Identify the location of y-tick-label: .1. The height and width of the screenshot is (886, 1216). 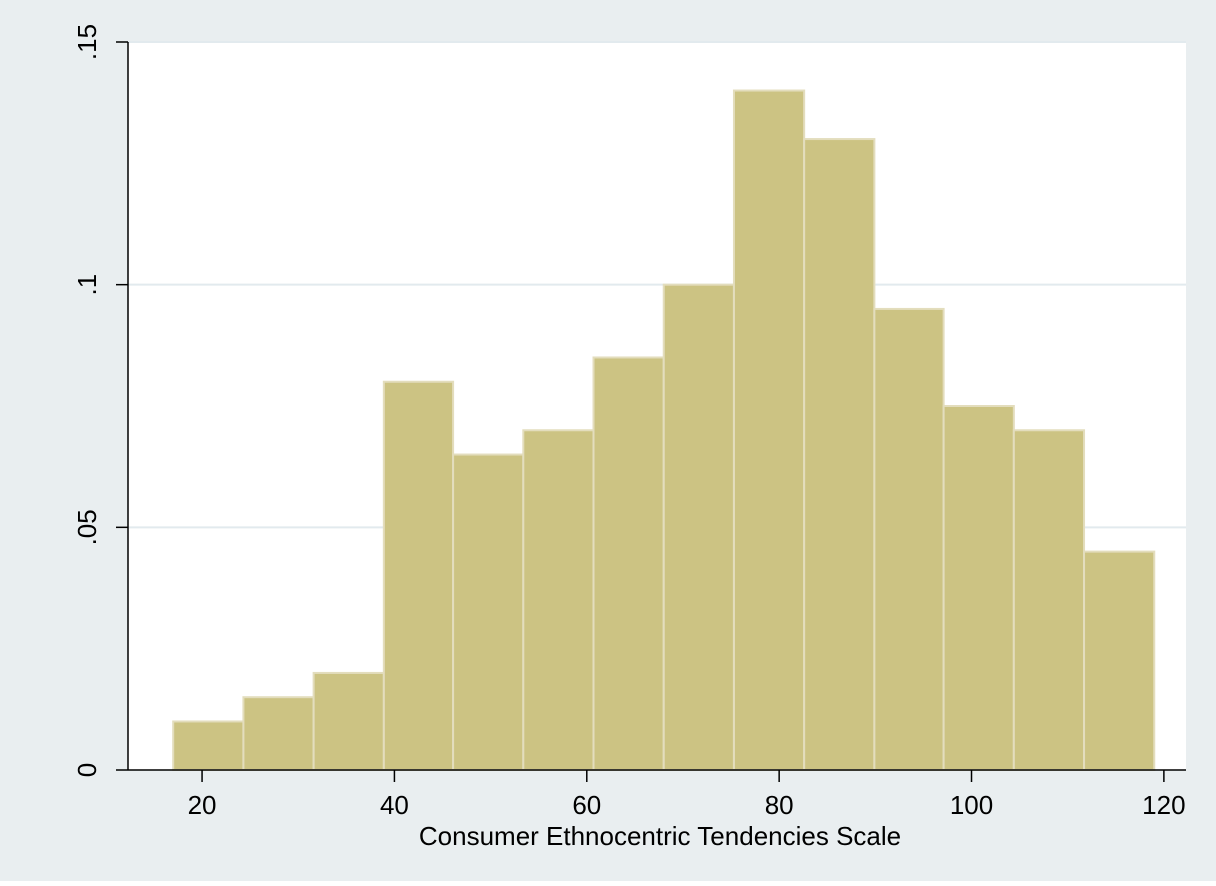
(87, 285).